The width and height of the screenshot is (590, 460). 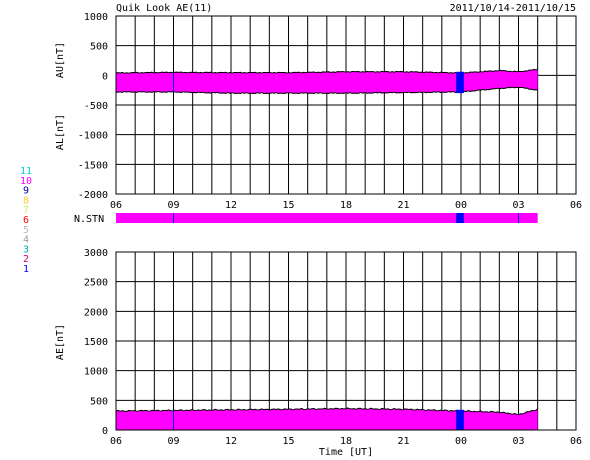 I want to click on ae-ytick-label: 3000, so click(x=96, y=253).